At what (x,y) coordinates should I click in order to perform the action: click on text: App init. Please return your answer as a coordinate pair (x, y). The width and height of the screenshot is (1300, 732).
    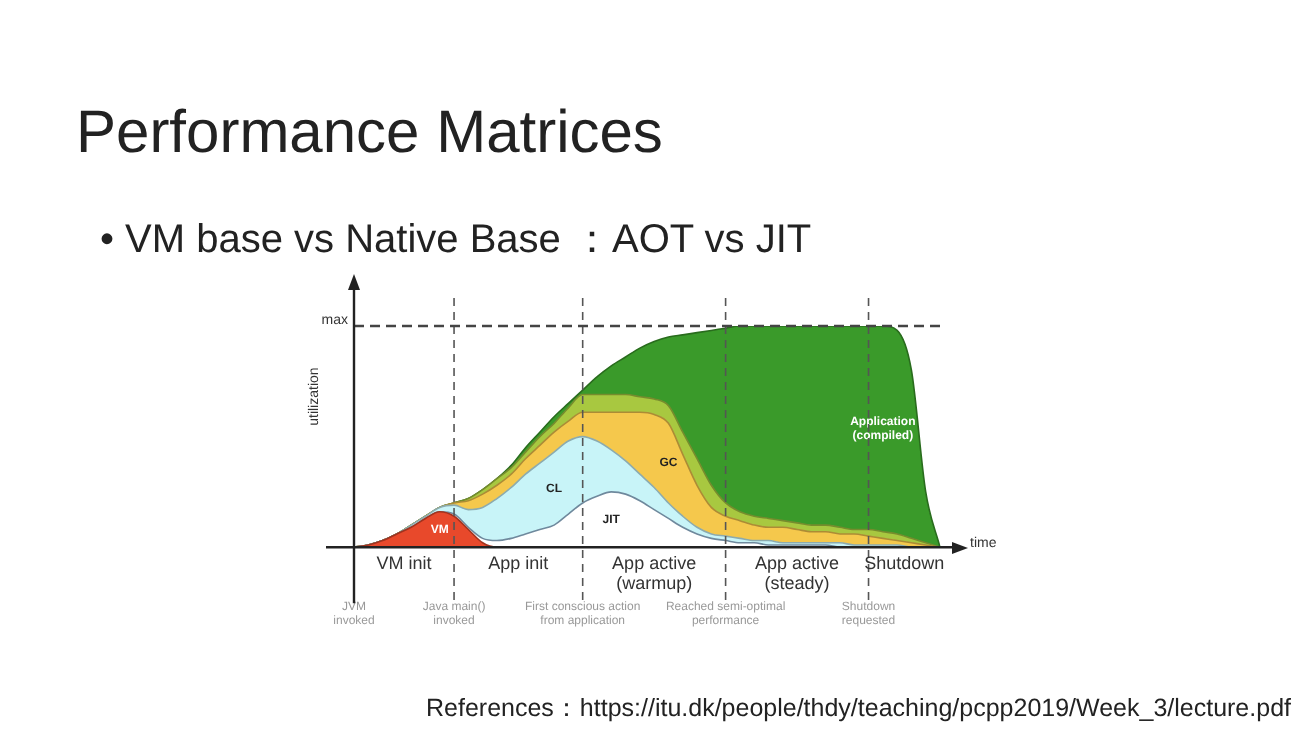
    Looking at the image, I should click on (519, 563).